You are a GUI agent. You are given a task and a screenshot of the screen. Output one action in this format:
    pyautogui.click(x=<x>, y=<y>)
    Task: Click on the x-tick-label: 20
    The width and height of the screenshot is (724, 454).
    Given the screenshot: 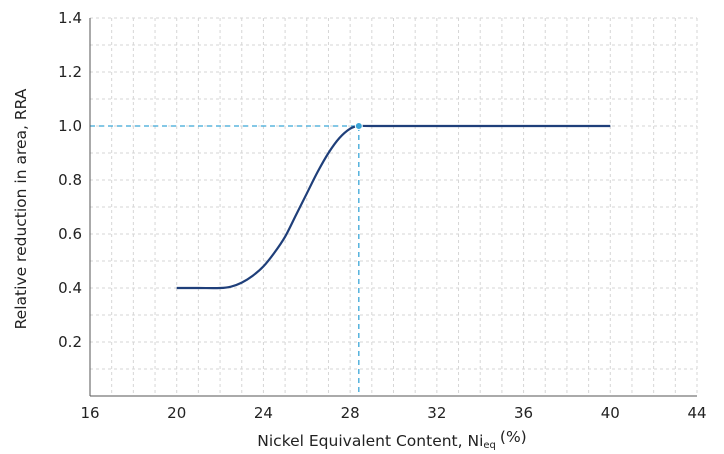 What is the action you would take?
    pyautogui.click(x=176, y=413)
    